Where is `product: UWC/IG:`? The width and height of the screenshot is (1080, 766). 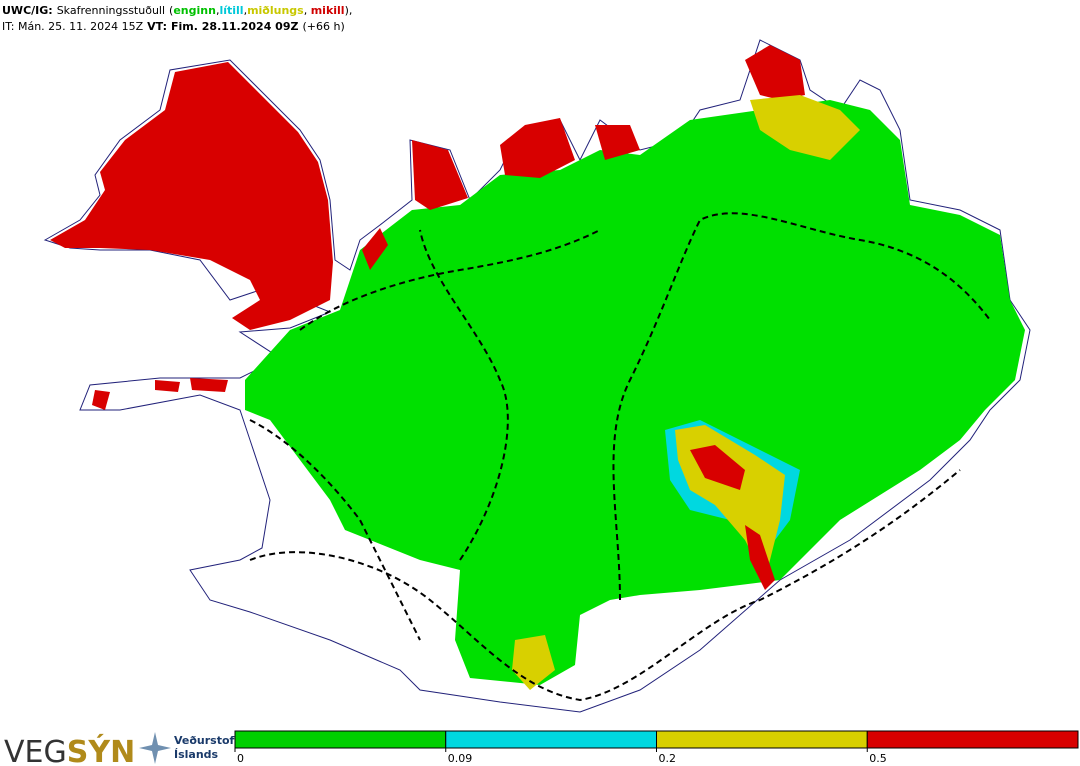
product: UWC/IG: is located at coordinates (27, 10).